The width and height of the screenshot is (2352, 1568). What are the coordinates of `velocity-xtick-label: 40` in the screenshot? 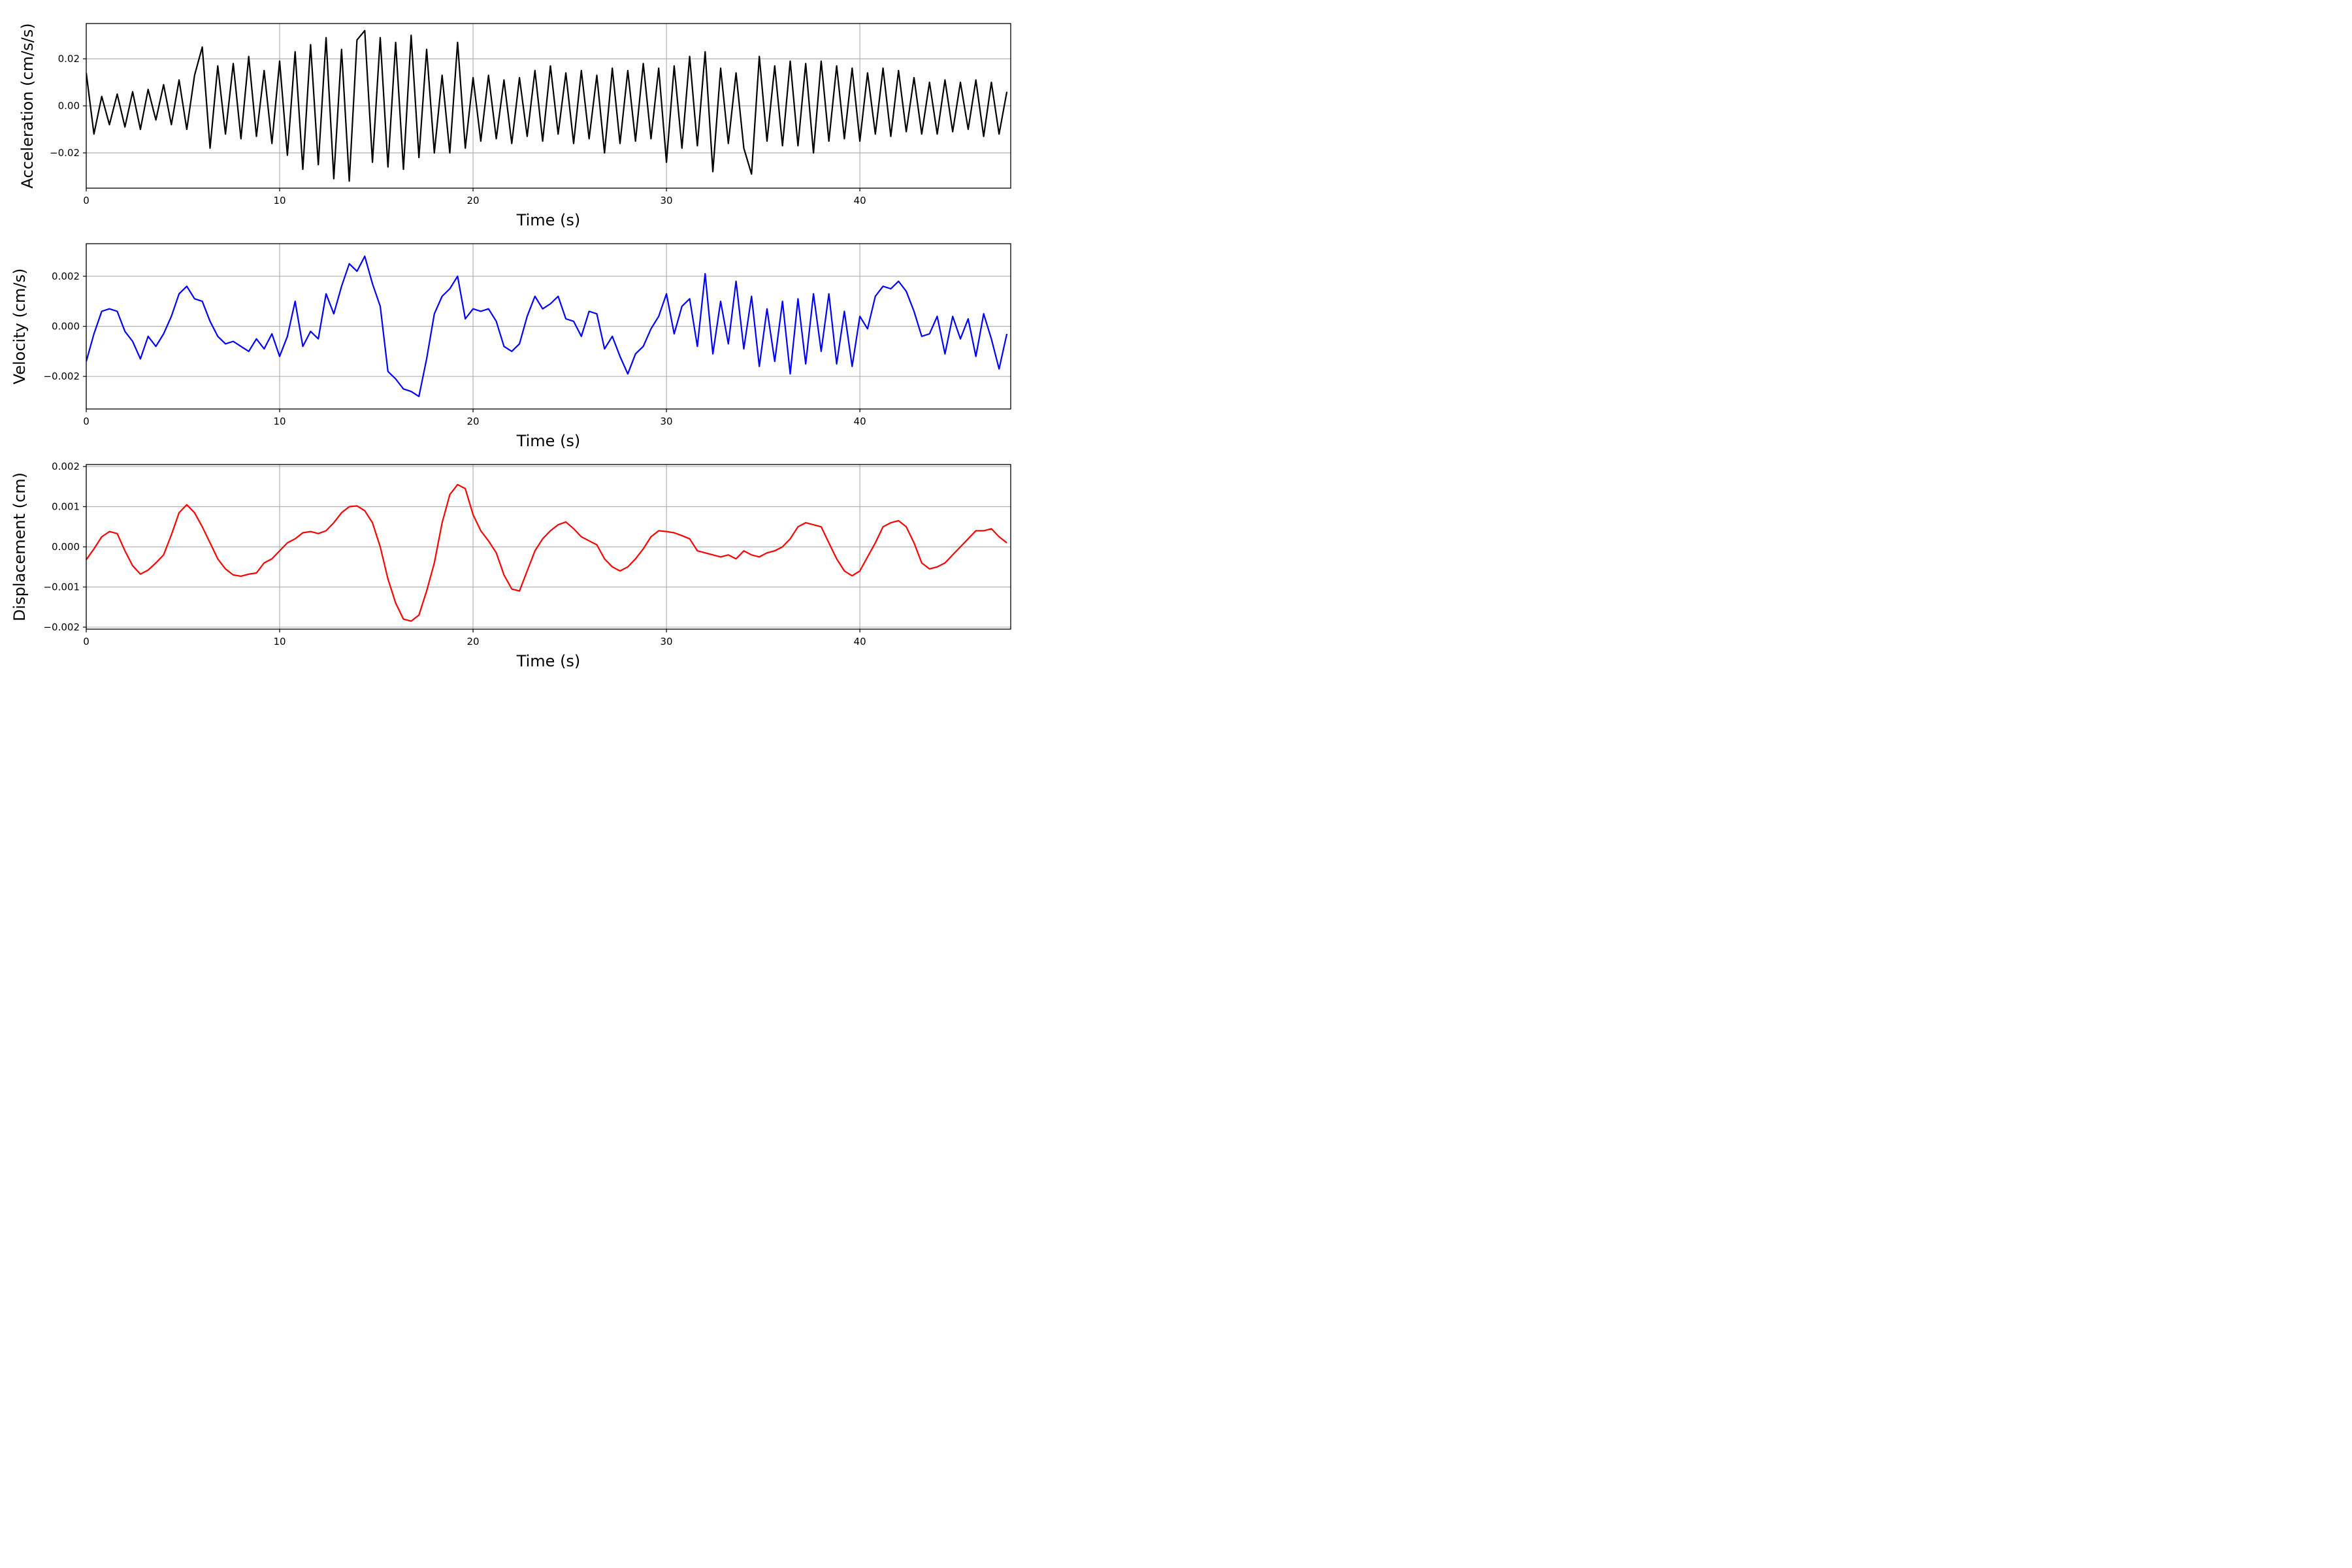 It's located at (860, 421).